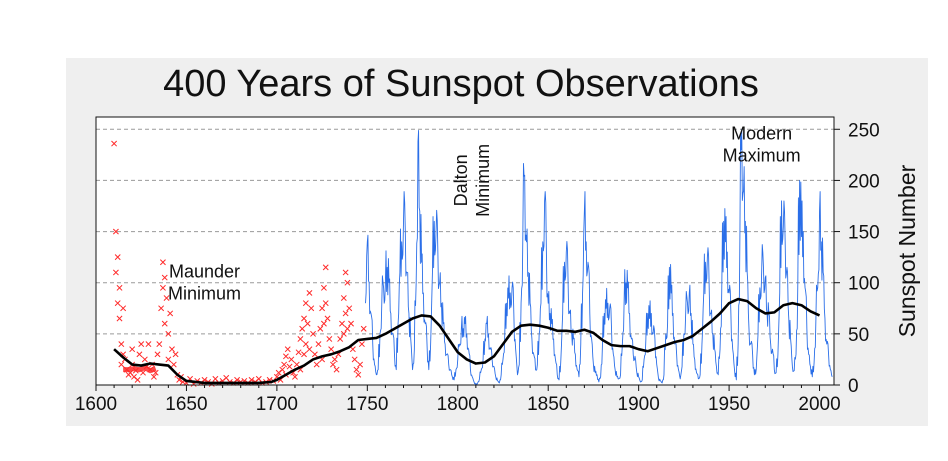 Image resolution: width=948 pixels, height=461 pixels. I want to click on annotation-minimum: Minimum, so click(204, 294).